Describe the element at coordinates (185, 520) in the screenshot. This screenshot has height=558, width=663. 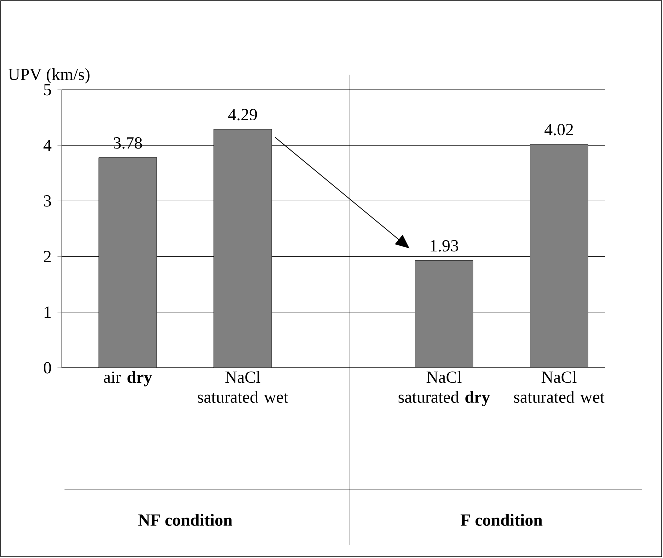
I see `text: NF condition` at that location.